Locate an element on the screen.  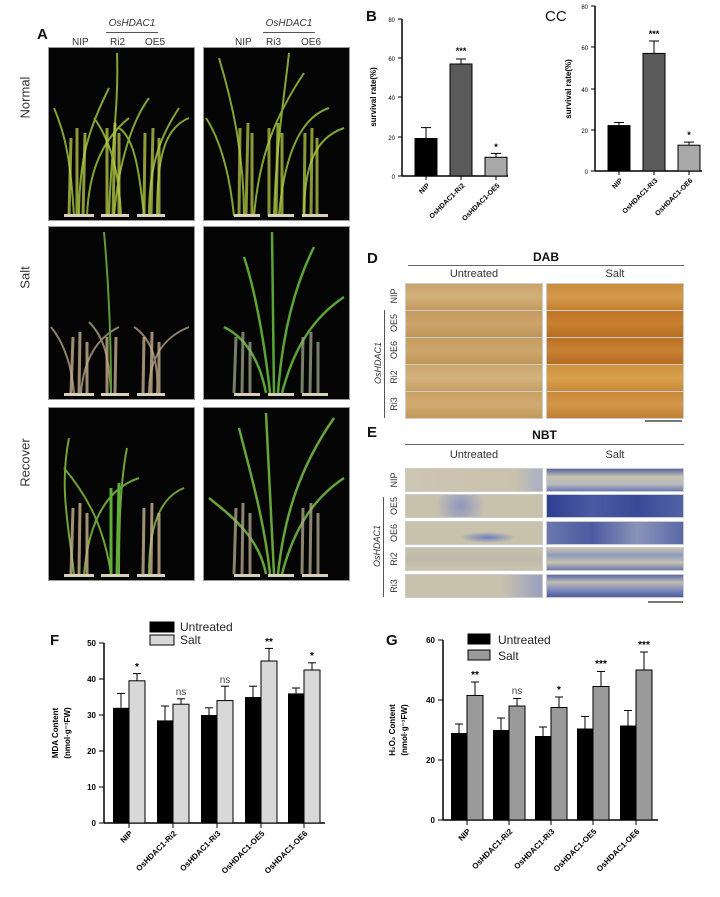
dab-row-ri2: Ri2 is located at coordinates (394, 377).